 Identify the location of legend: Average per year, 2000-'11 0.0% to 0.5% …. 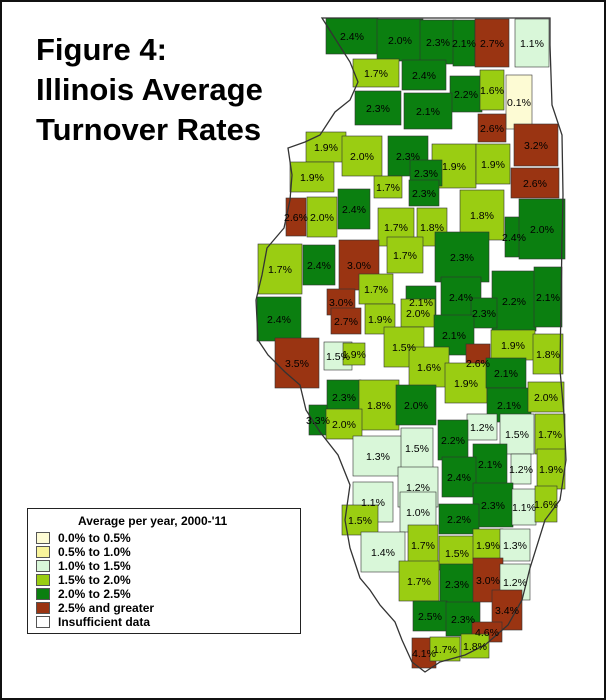
(164, 571).